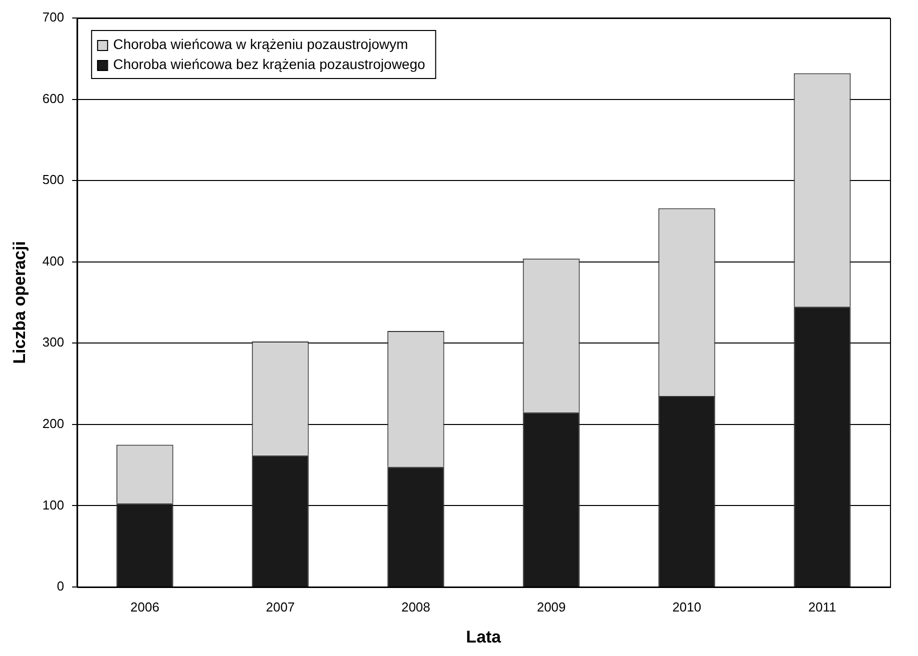 The image size is (918, 656). I want to click on y-tick-label: 100, so click(53, 504).